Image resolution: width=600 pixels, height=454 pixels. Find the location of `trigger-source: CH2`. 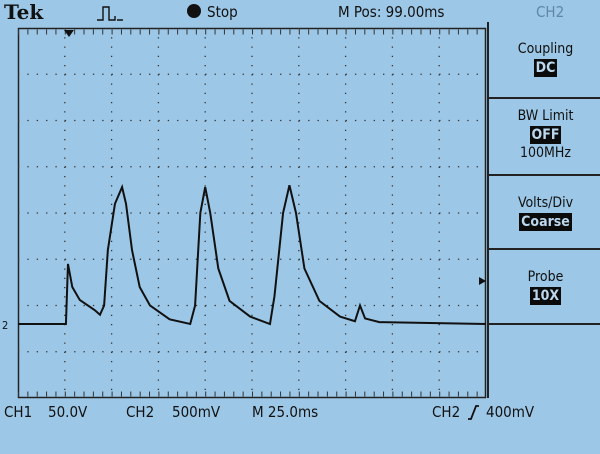

trigger-source: CH2 is located at coordinates (446, 412).